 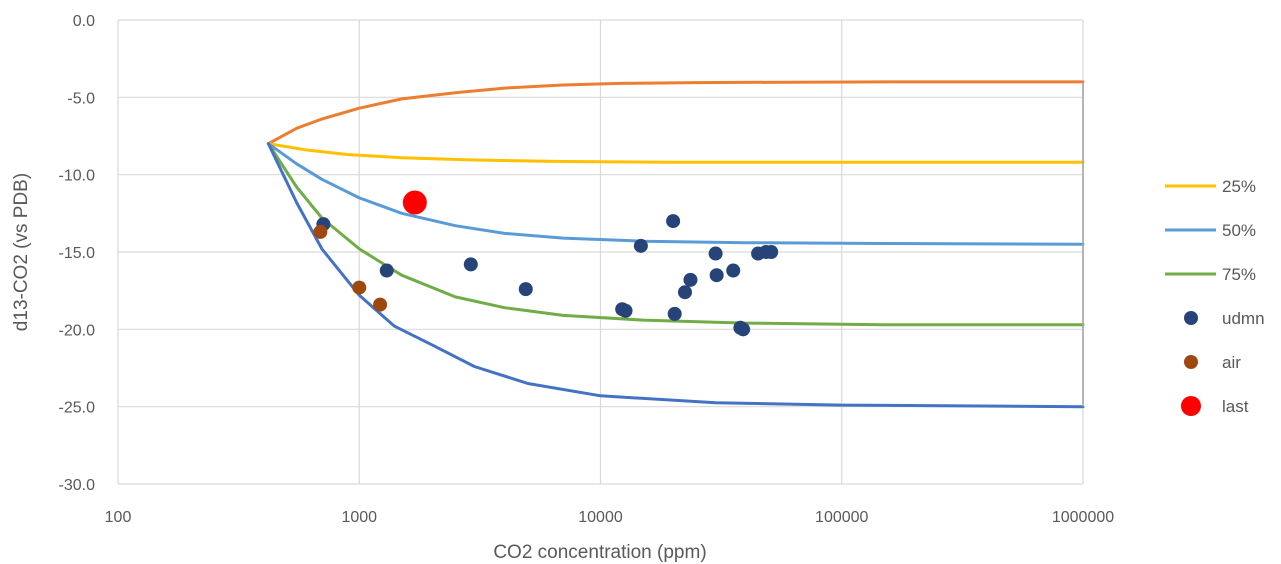 I want to click on legend-label: udmn, so click(x=1243, y=318).